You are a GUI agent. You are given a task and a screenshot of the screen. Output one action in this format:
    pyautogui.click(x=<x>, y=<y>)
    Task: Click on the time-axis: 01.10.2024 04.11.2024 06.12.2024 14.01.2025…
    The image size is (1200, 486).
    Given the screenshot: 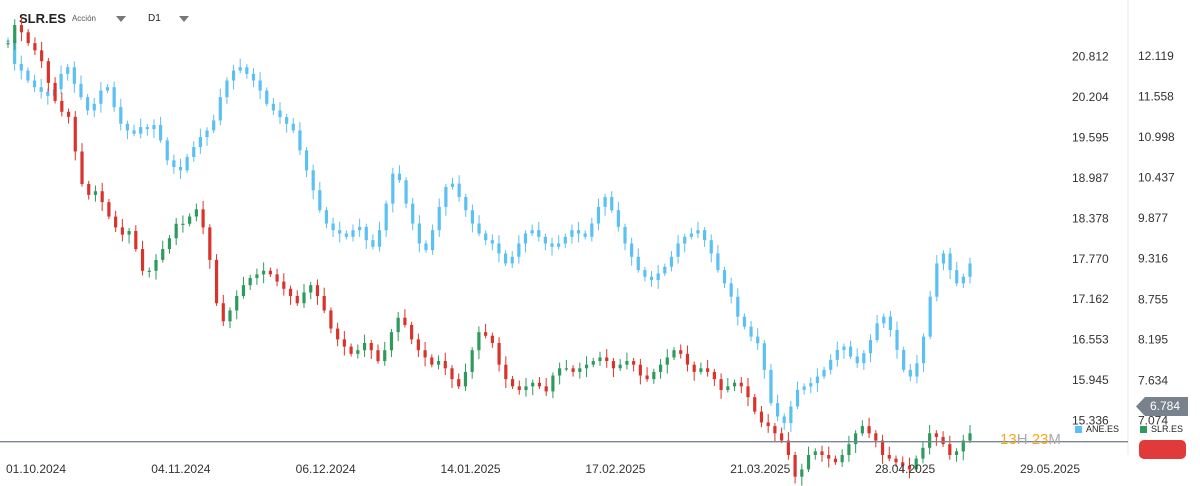 What is the action you would take?
    pyautogui.click(x=543, y=469)
    